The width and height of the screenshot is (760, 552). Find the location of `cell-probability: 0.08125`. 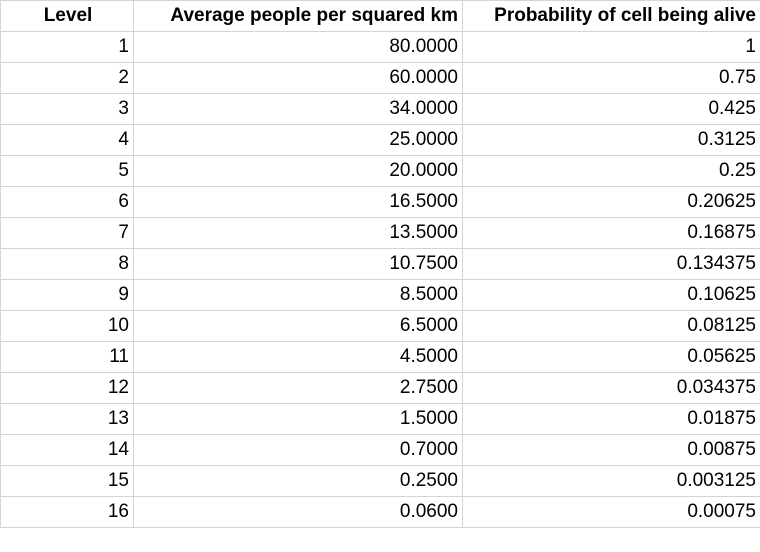

cell-probability: 0.08125 is located at coordinates (611, 326).